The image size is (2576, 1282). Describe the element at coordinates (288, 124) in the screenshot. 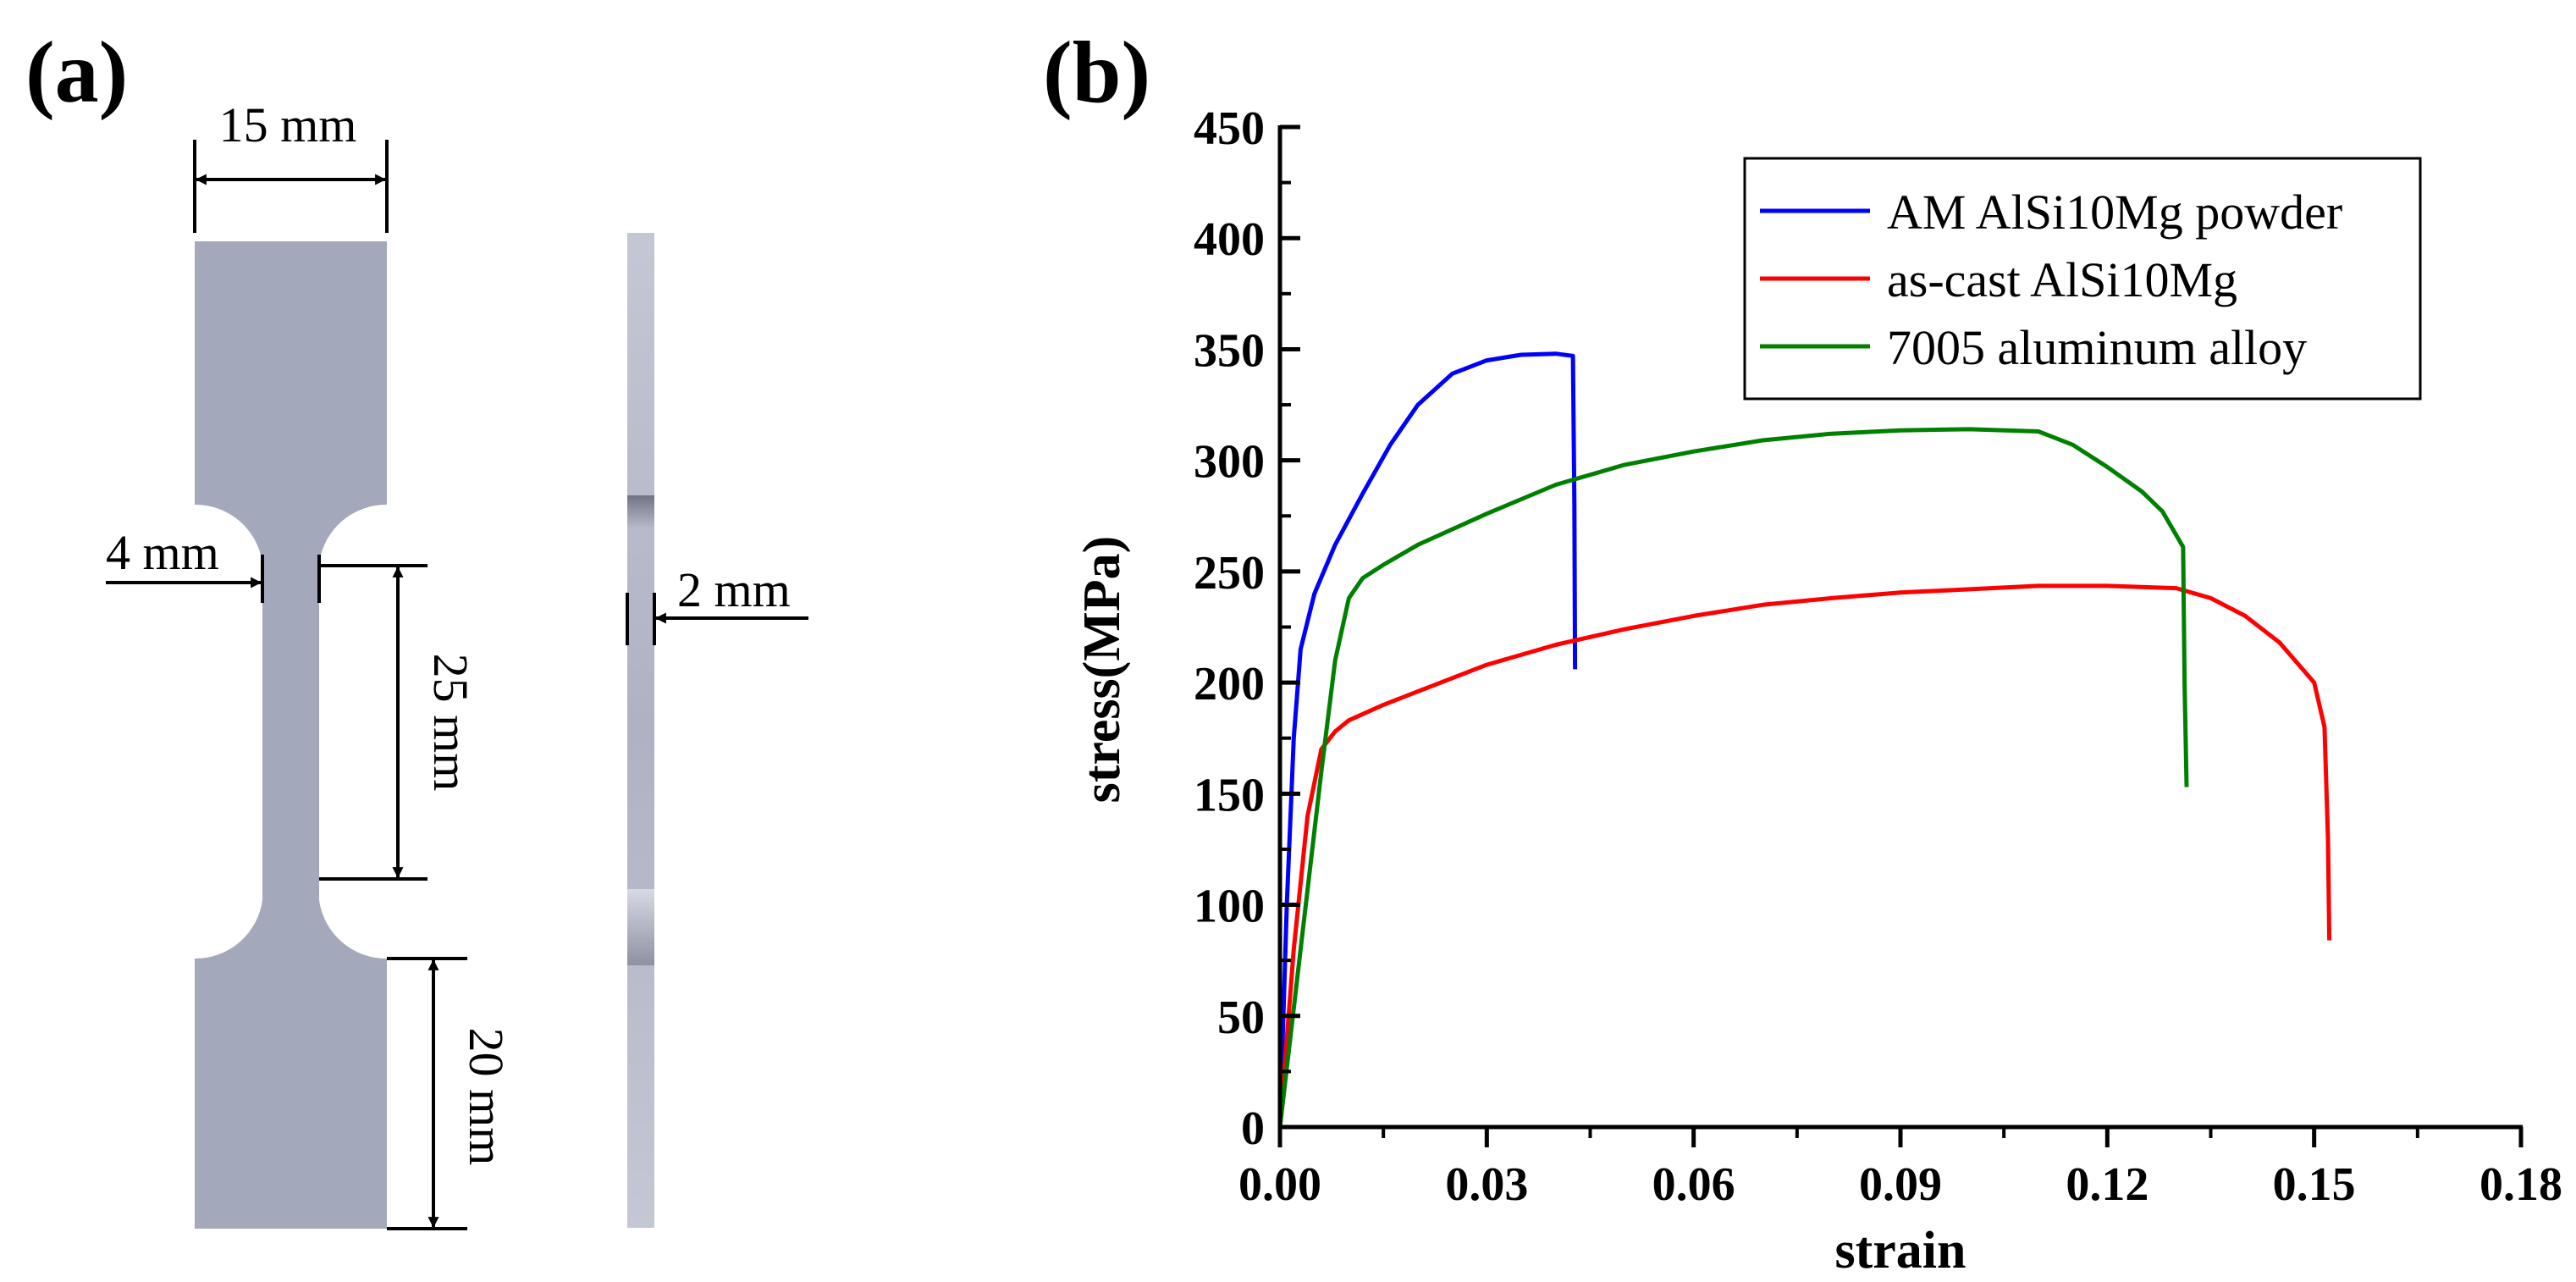

I see `dimension-grip-width-label: 15 mm` at that location.